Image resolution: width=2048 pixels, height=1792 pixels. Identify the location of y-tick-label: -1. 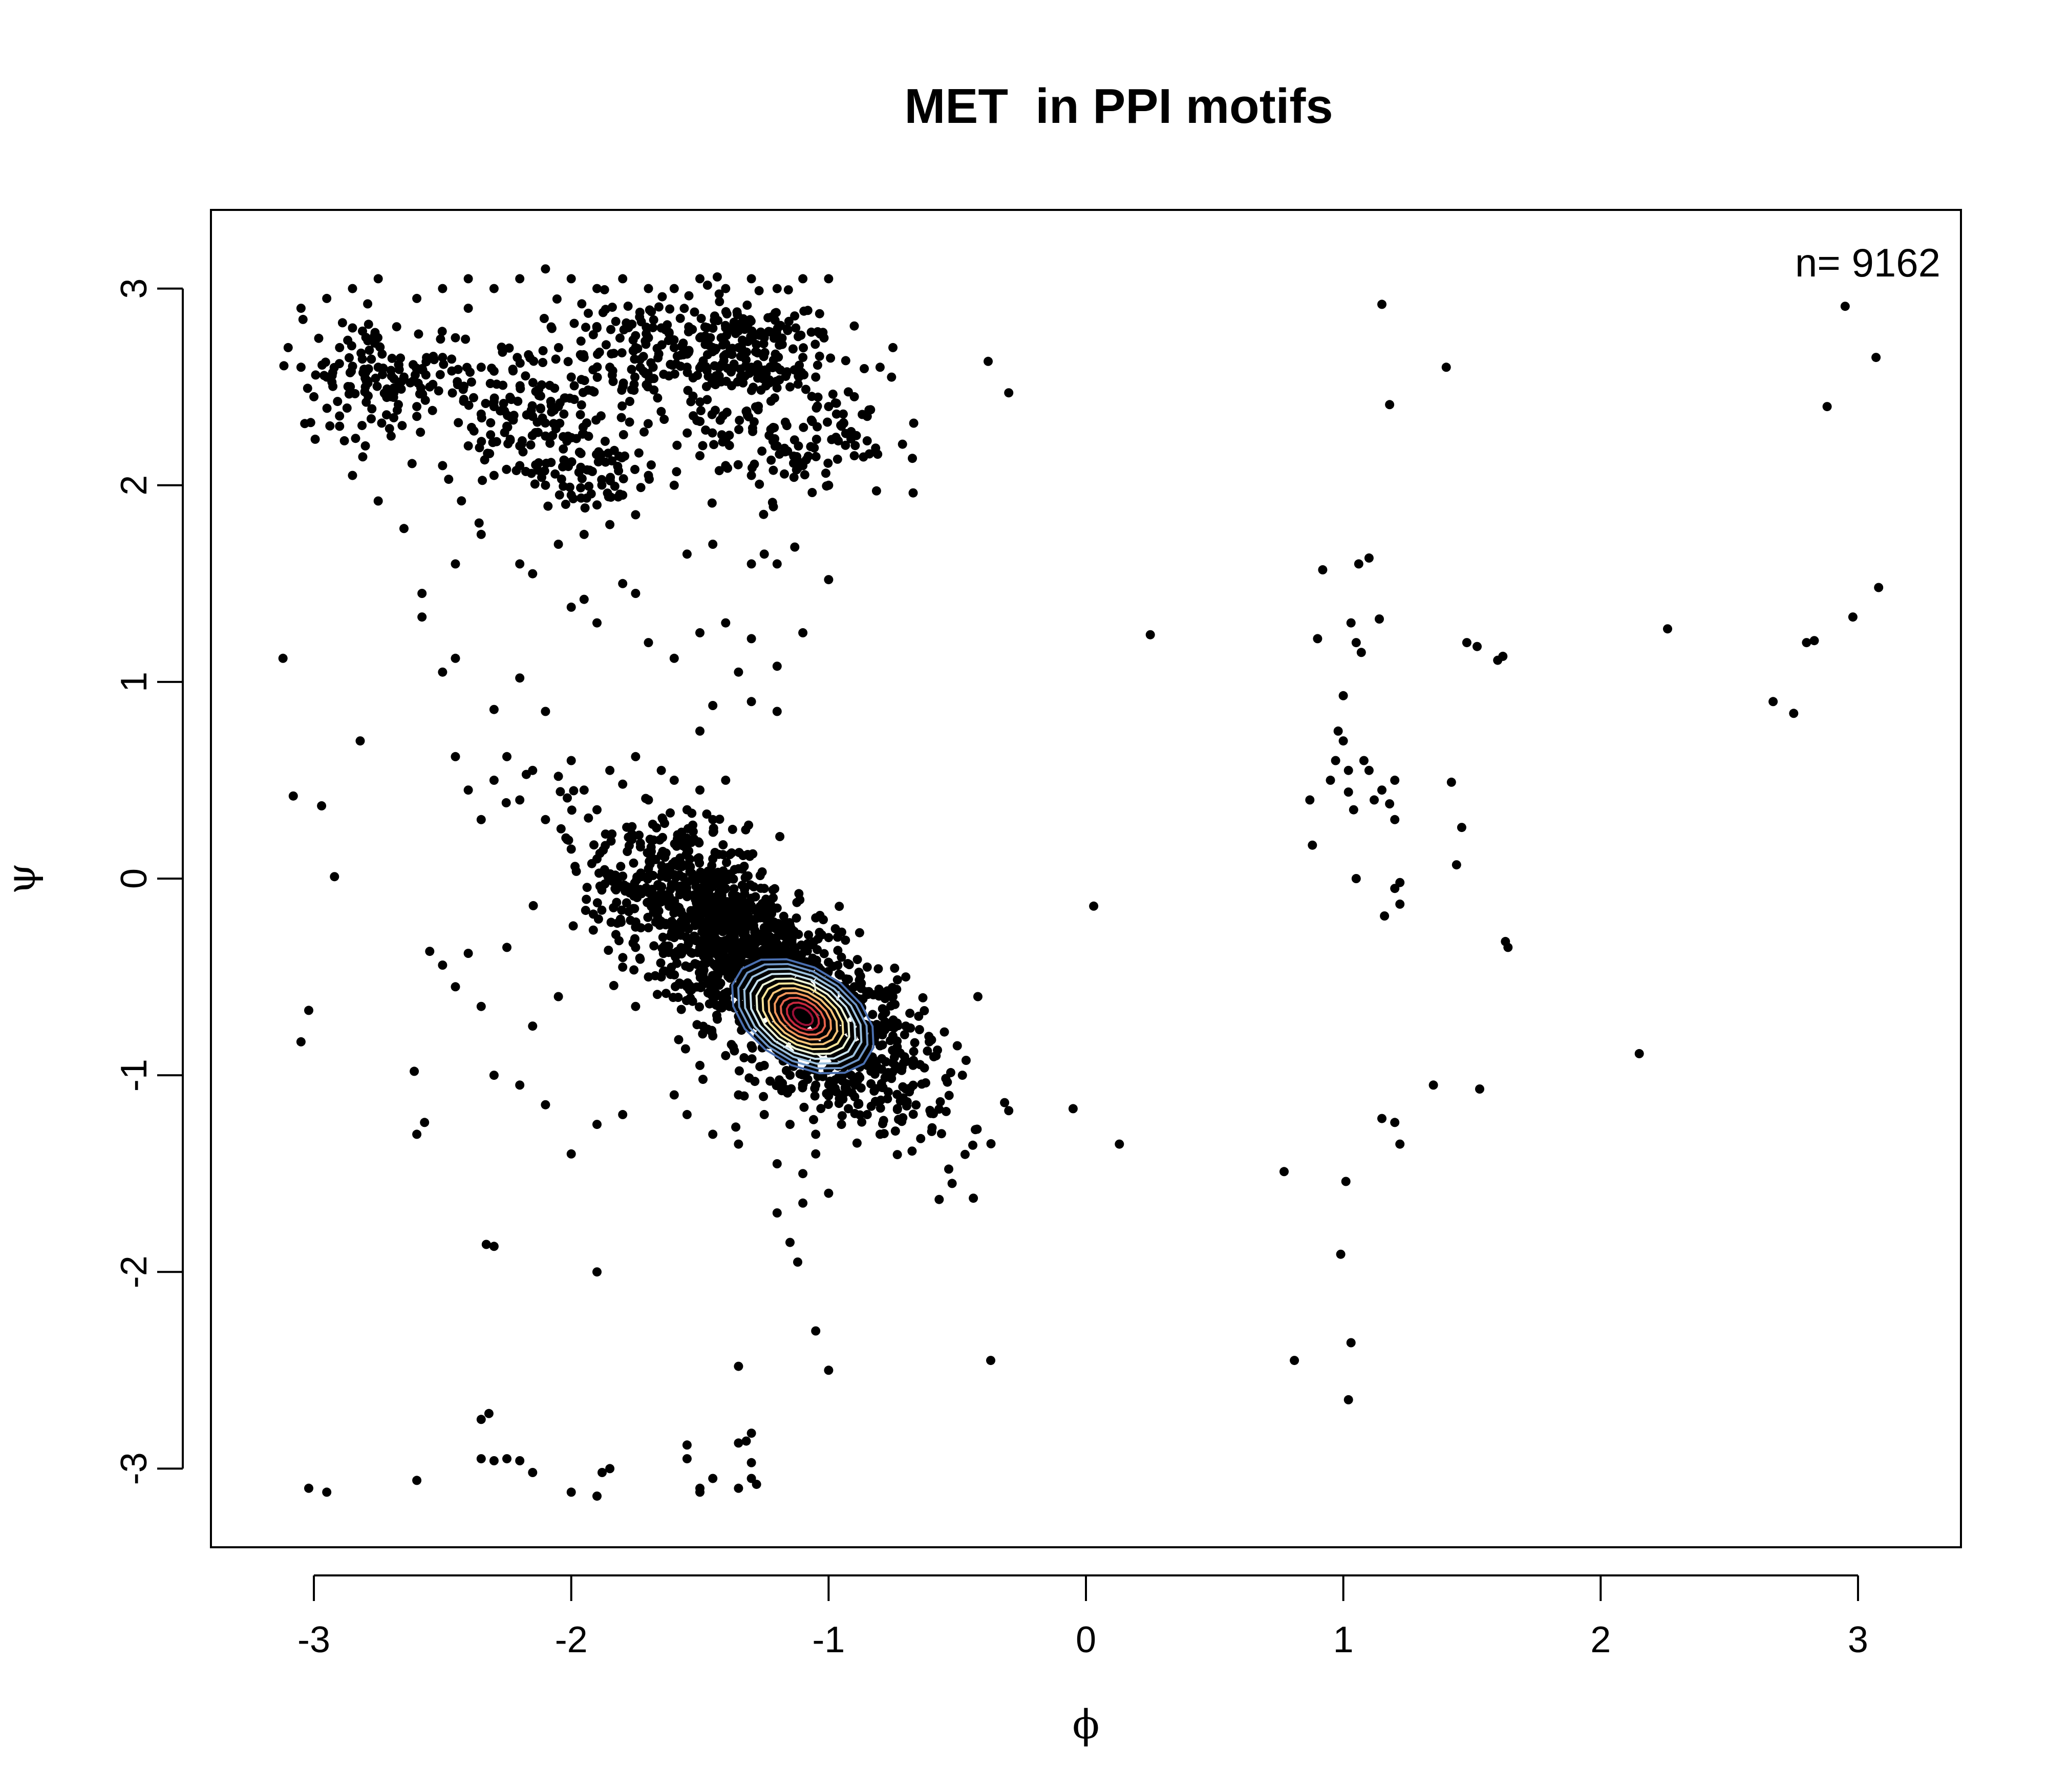
(134, 1075).